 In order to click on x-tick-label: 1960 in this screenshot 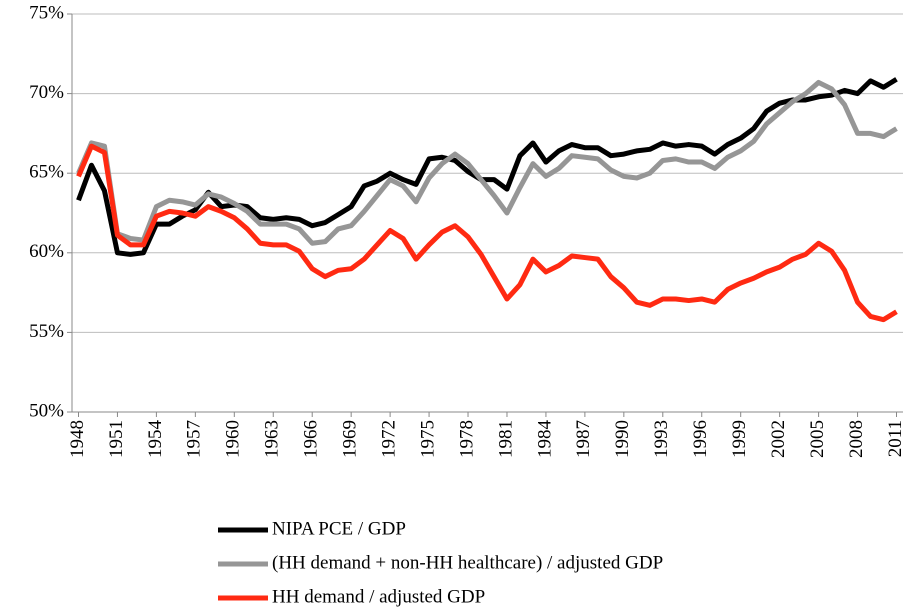, I will do `click(233, 439)`.